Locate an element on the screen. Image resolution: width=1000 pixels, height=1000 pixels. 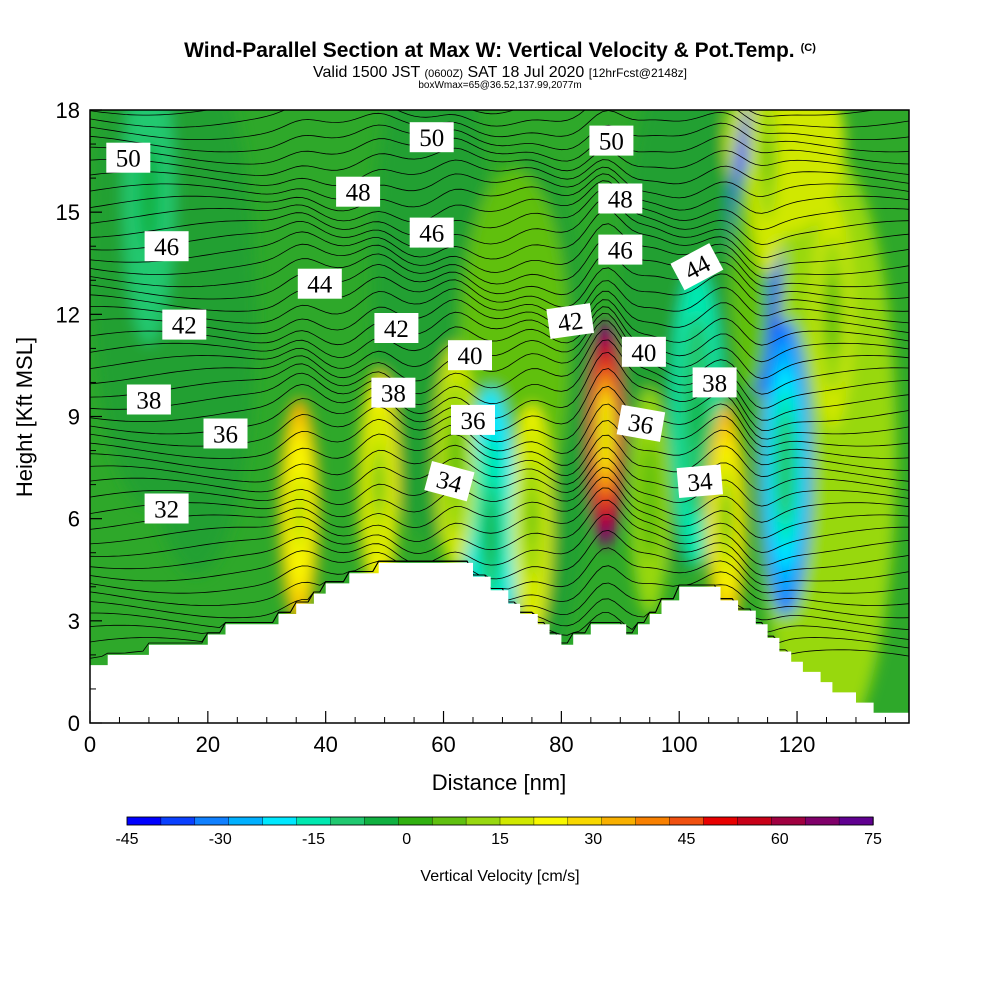
subtitle-utc: (0600Z) is located at coordinates (443, 74).